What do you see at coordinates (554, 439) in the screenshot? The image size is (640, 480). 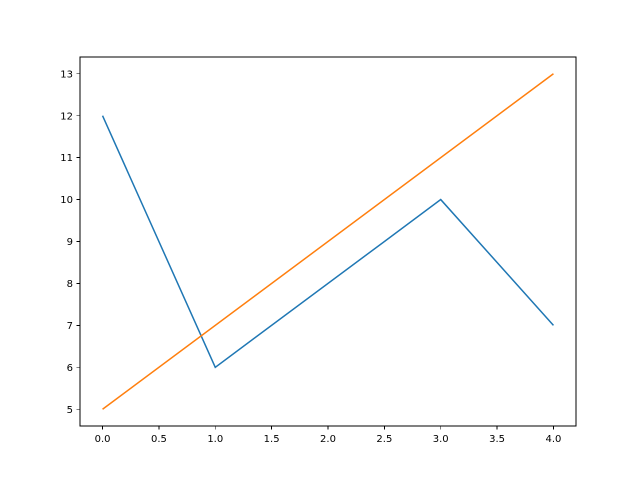 I see `x-tick-label: 4.0` at bounding box center [554, 439].